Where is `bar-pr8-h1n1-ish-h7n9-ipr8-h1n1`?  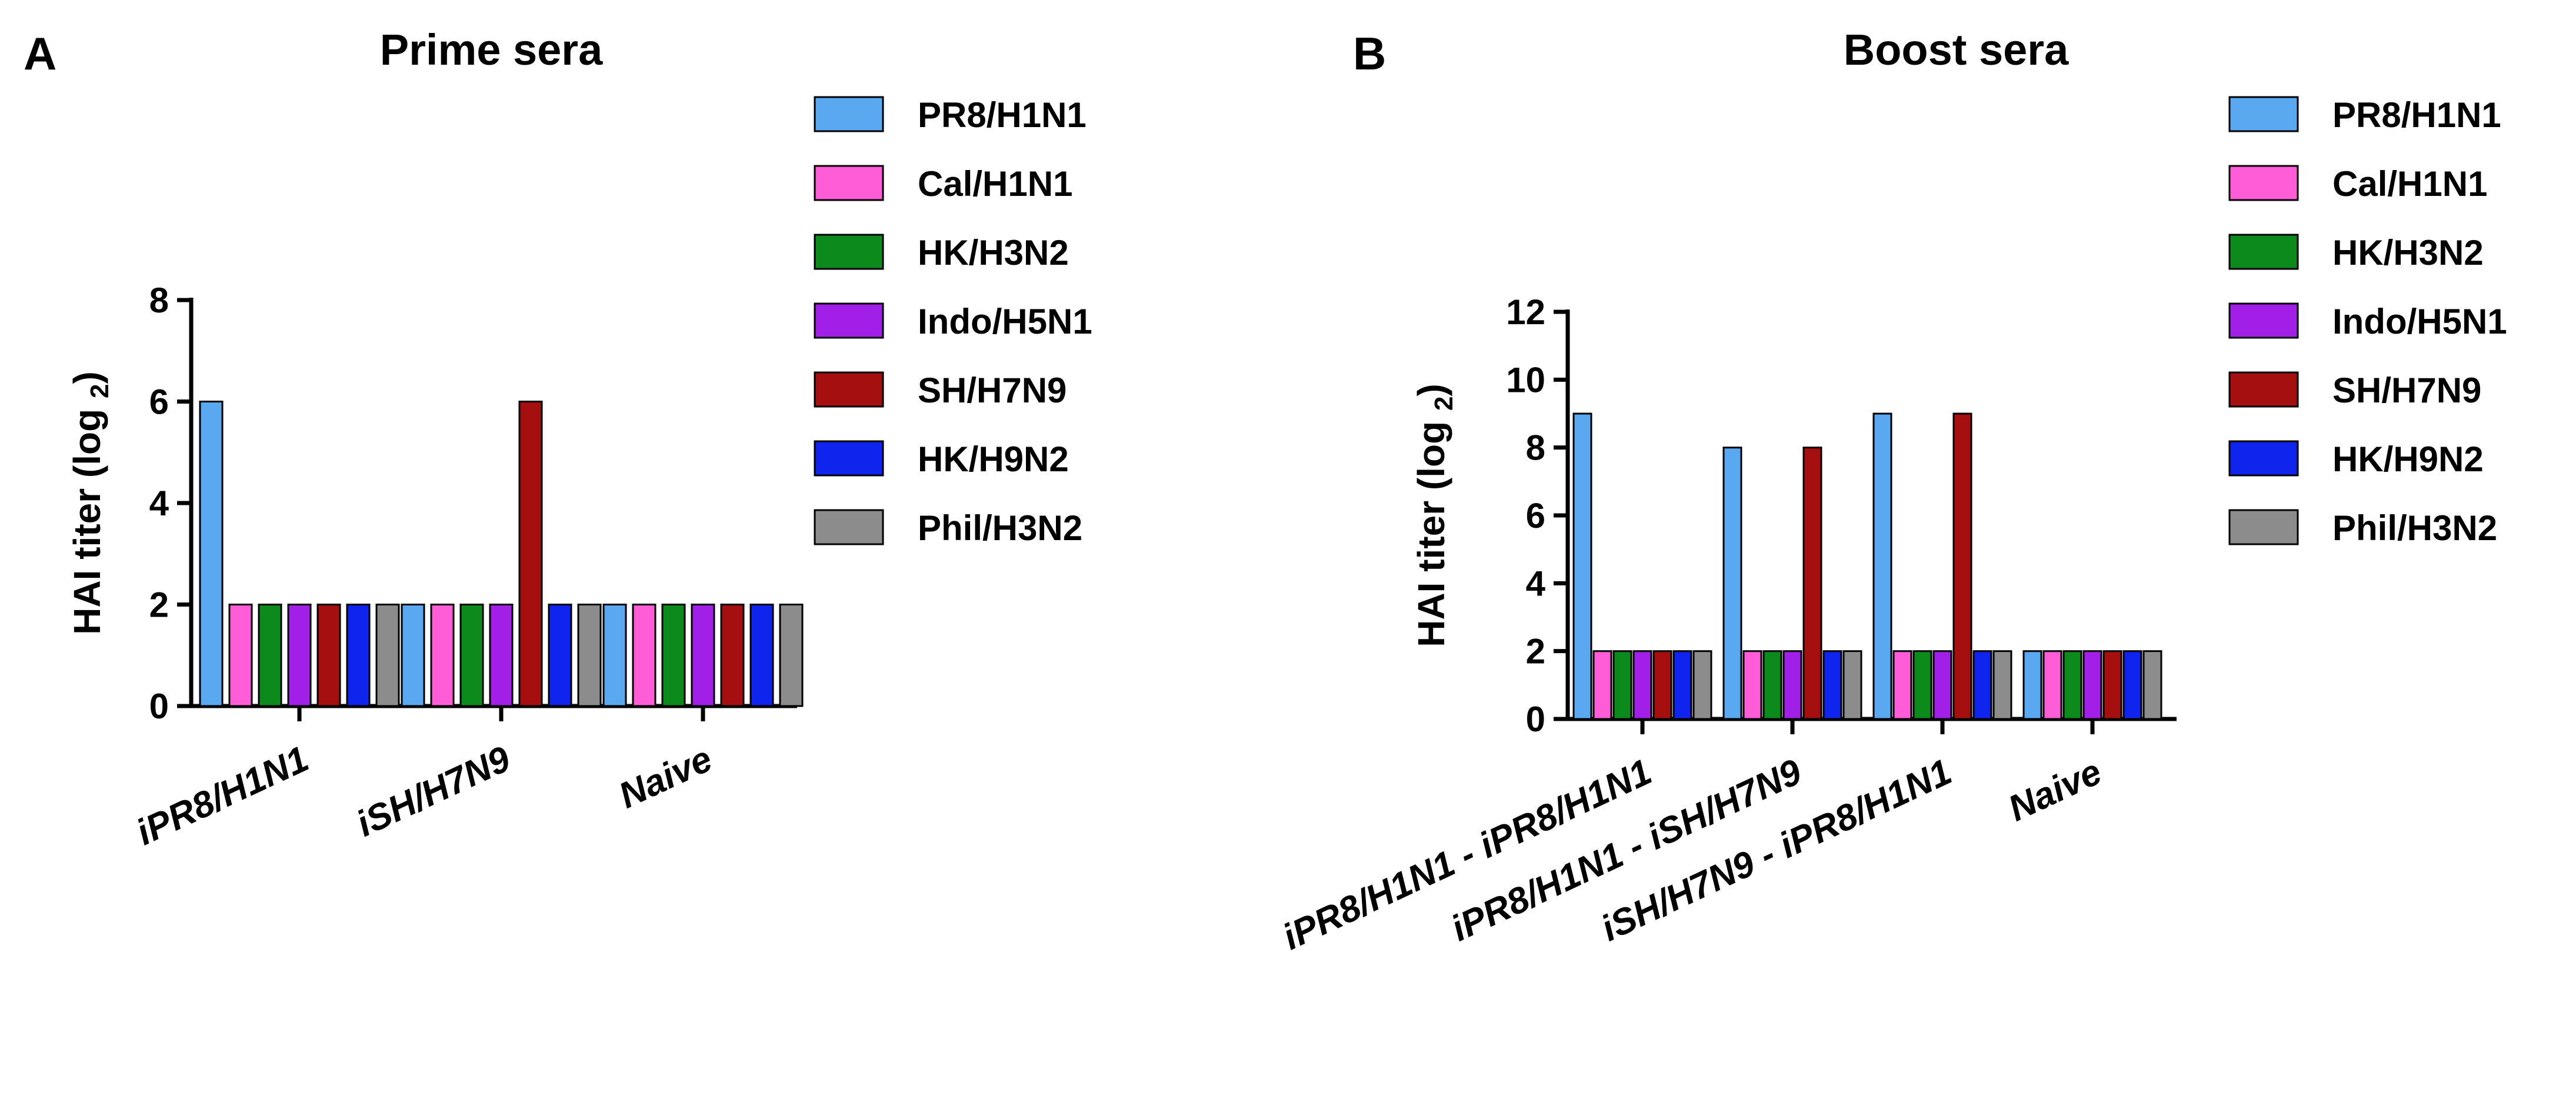
bar-pr8-h1n1-ish-h7n9-ipr8-h1n1 is located at coordinates (1882, 566).